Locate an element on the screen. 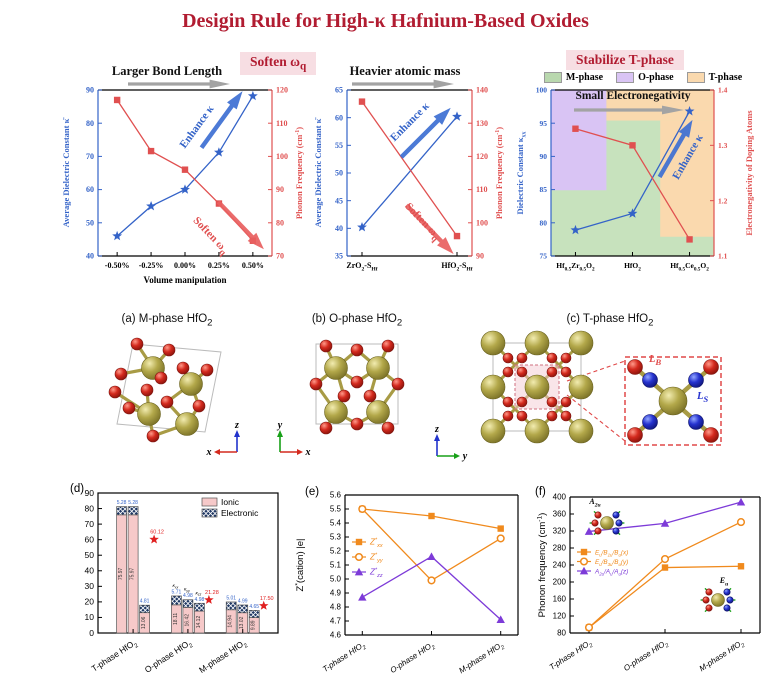 This screenshot has width=771, height=695. svg-text: 60.12 is located at coordinates (157, 532).